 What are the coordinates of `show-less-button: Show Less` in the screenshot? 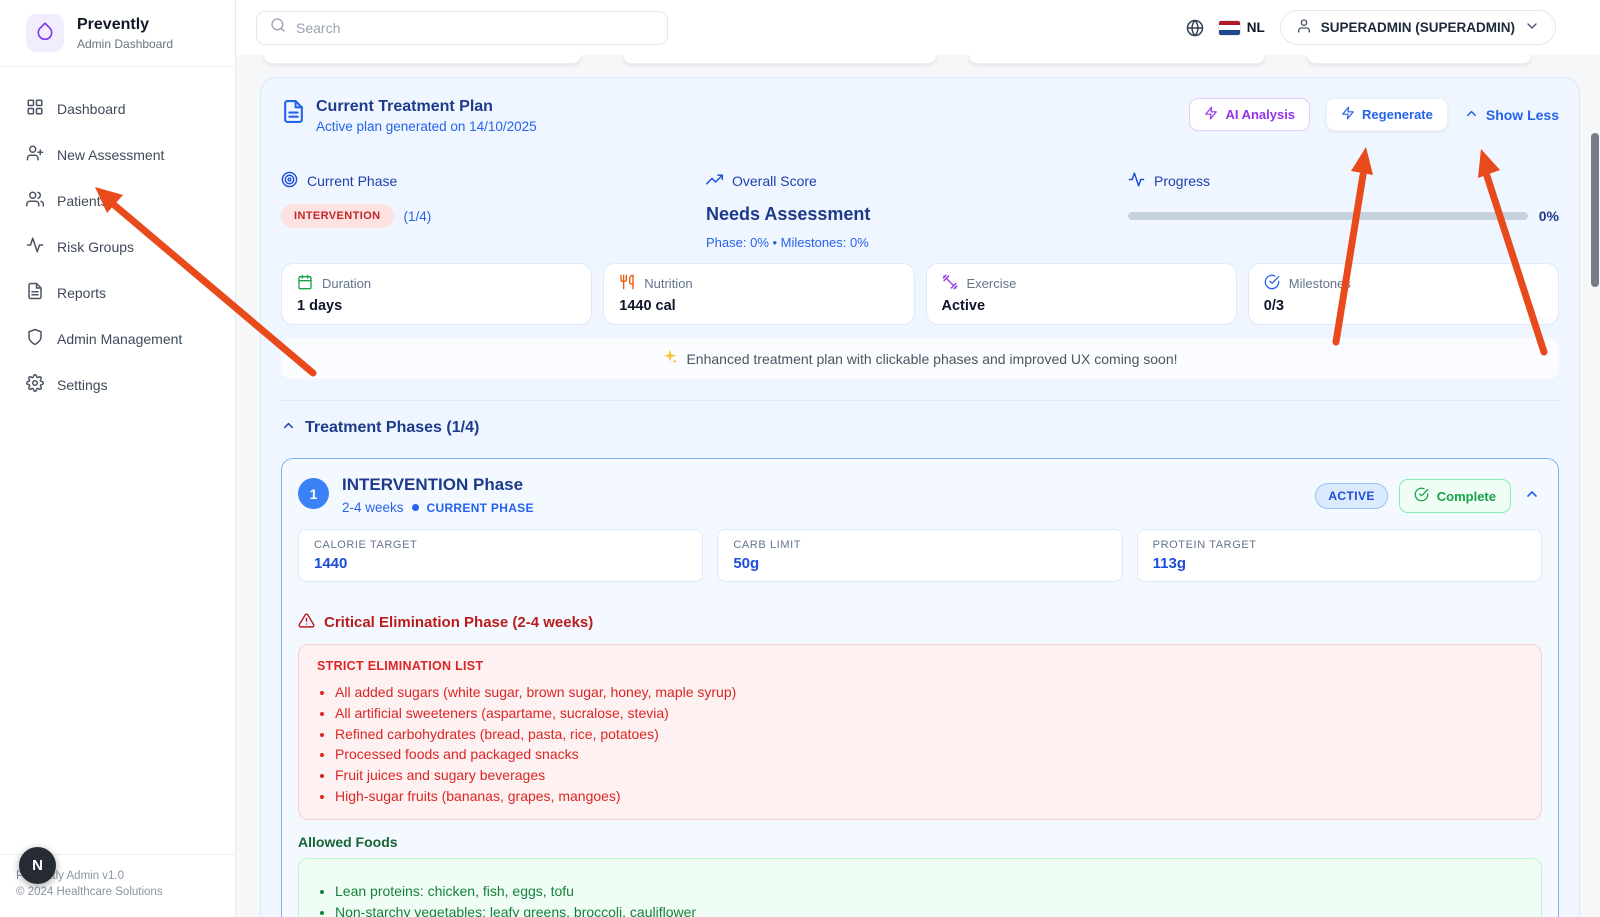 It's located at (1511, 115).